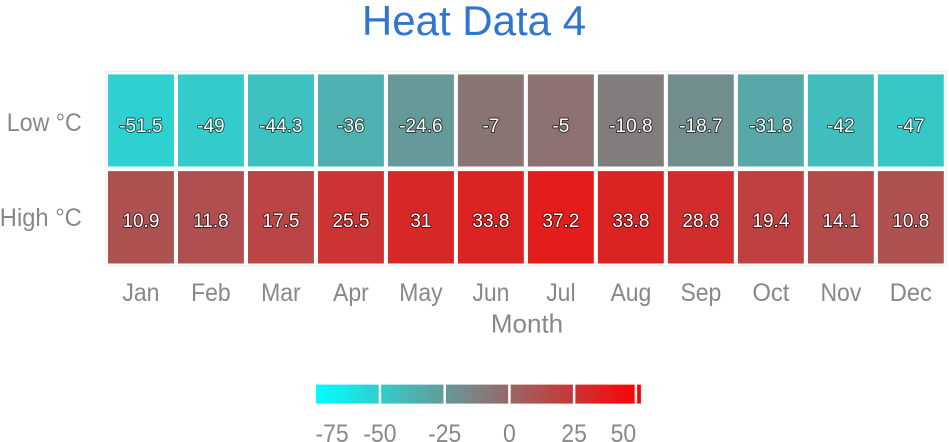  I want to click on svg-text: -49, so click(210, 126).